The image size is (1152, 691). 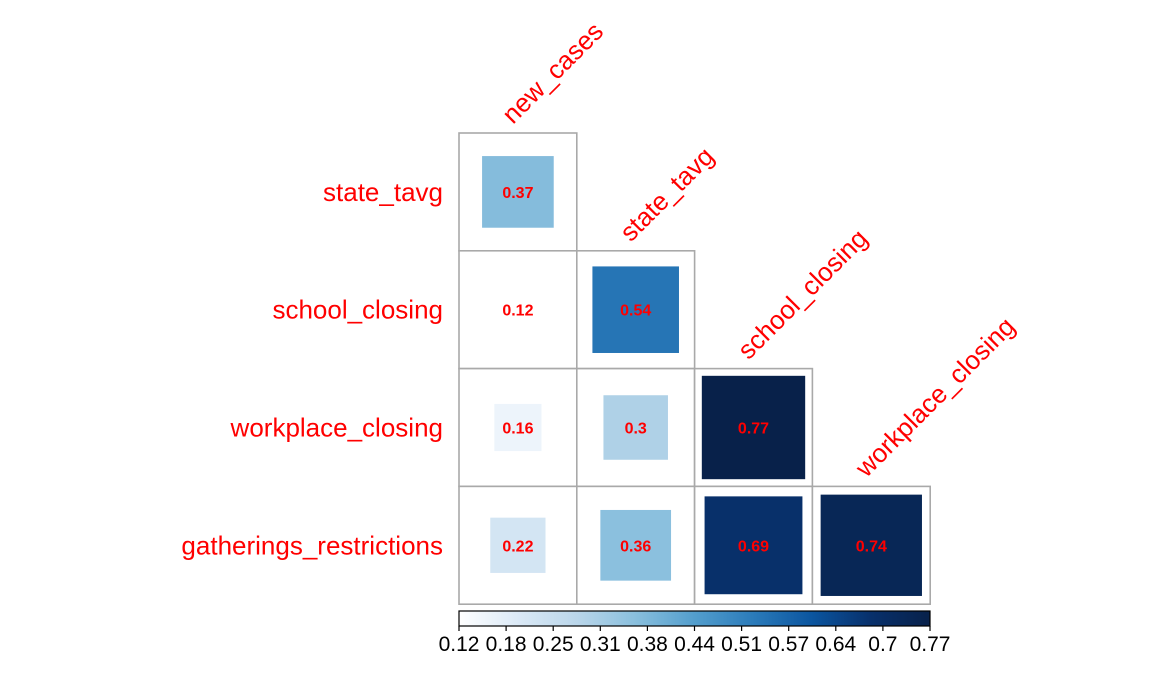 What do you see at coordinates (336, 428) in the screenshot?
I see `row-label: workplace_closing` at bounding box center [336, 428].